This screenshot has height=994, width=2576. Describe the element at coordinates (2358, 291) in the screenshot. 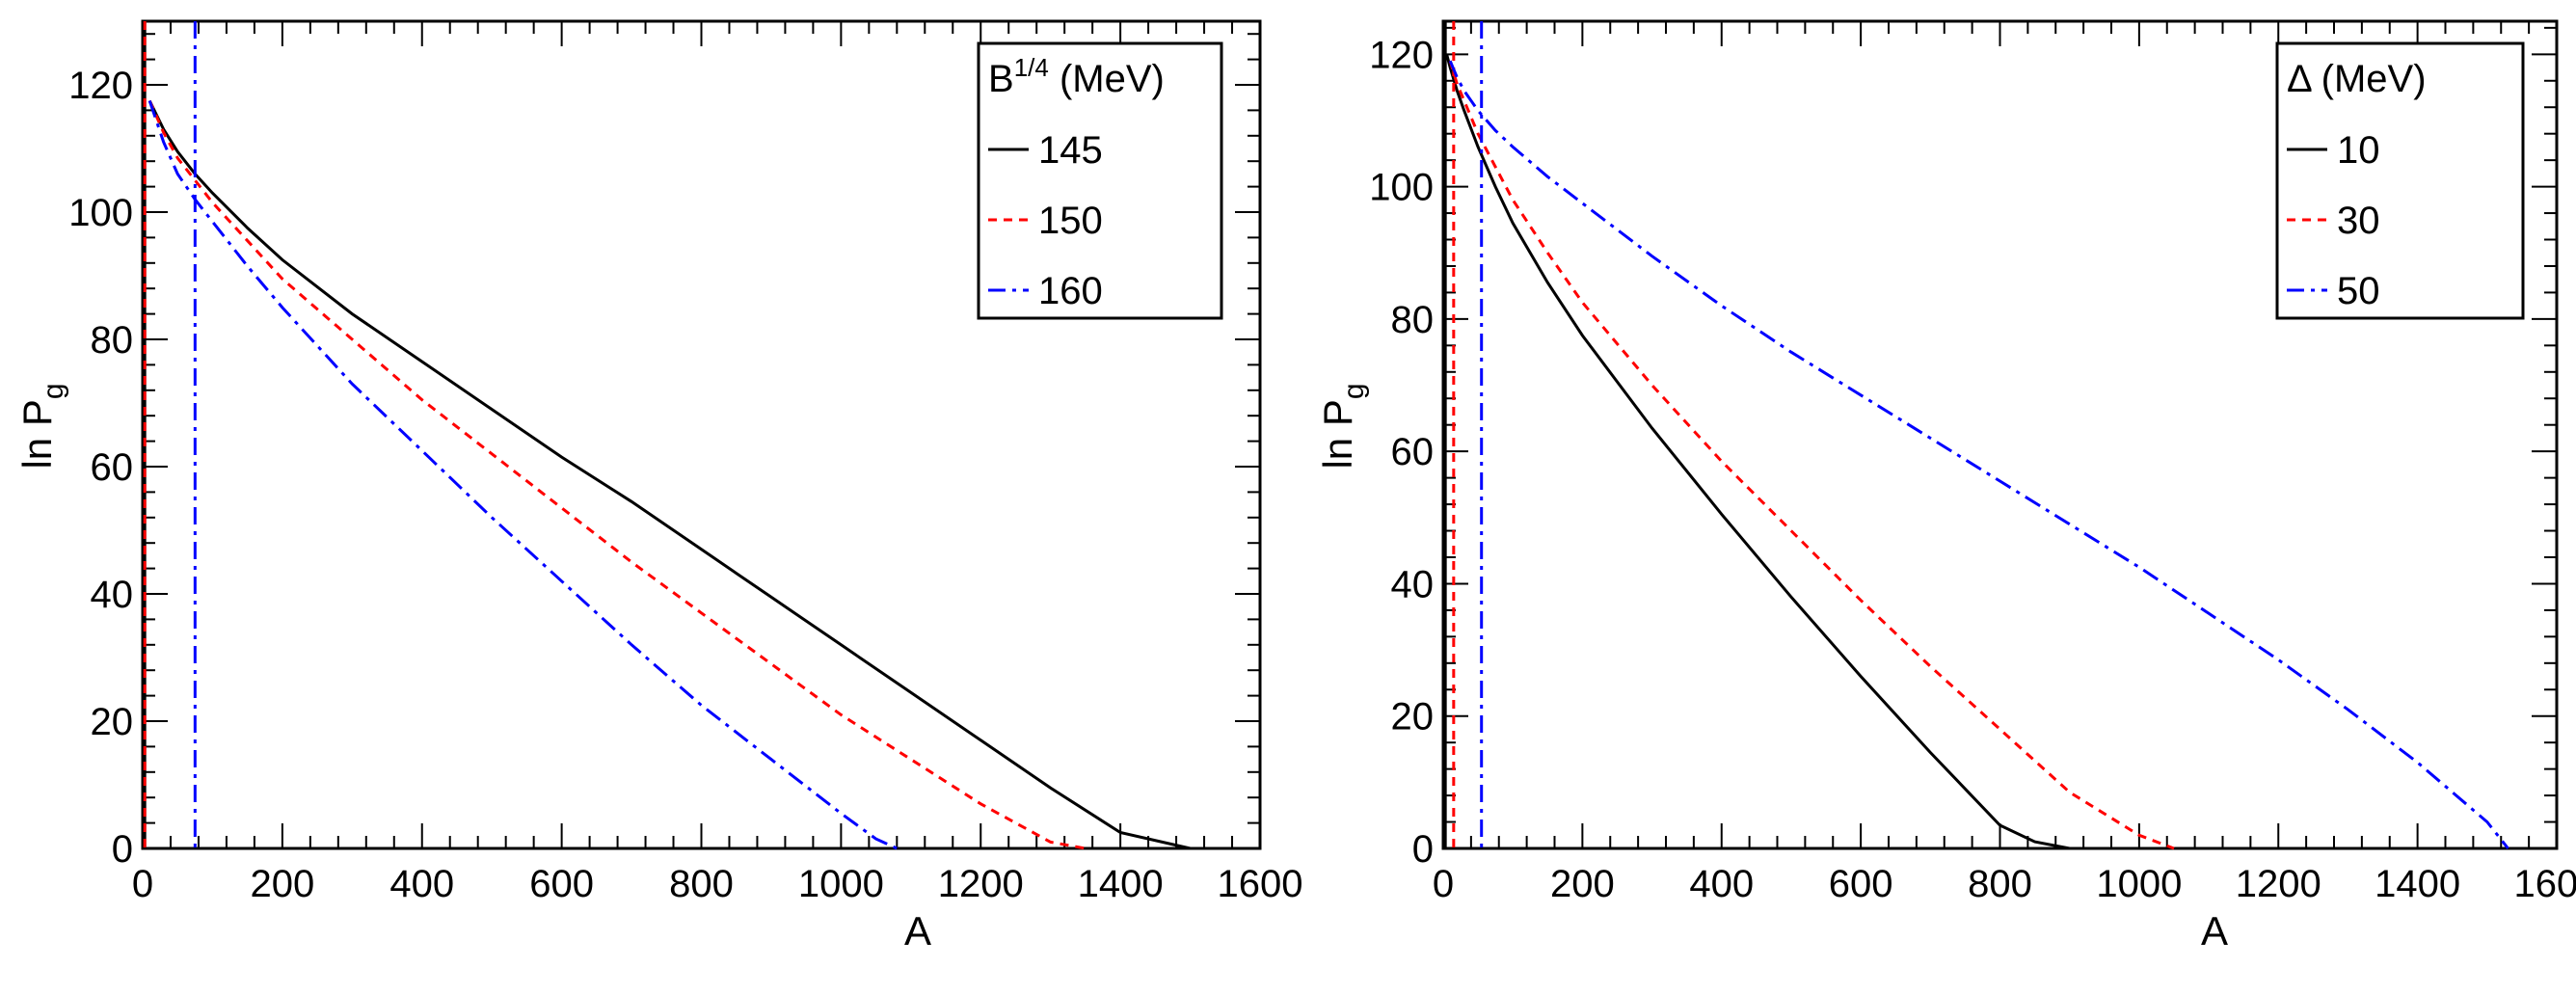

I see `legend-label-50: 50` at that location.